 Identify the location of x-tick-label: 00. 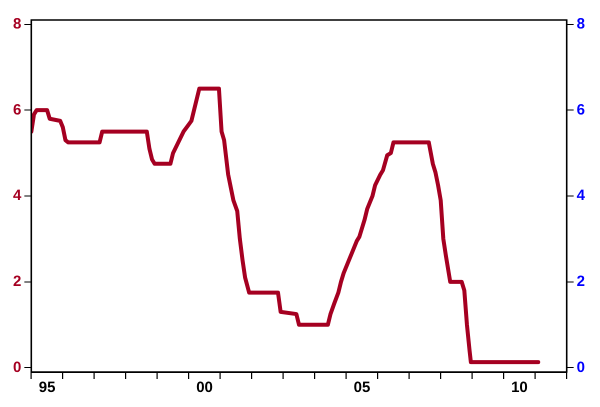
(204, 387).